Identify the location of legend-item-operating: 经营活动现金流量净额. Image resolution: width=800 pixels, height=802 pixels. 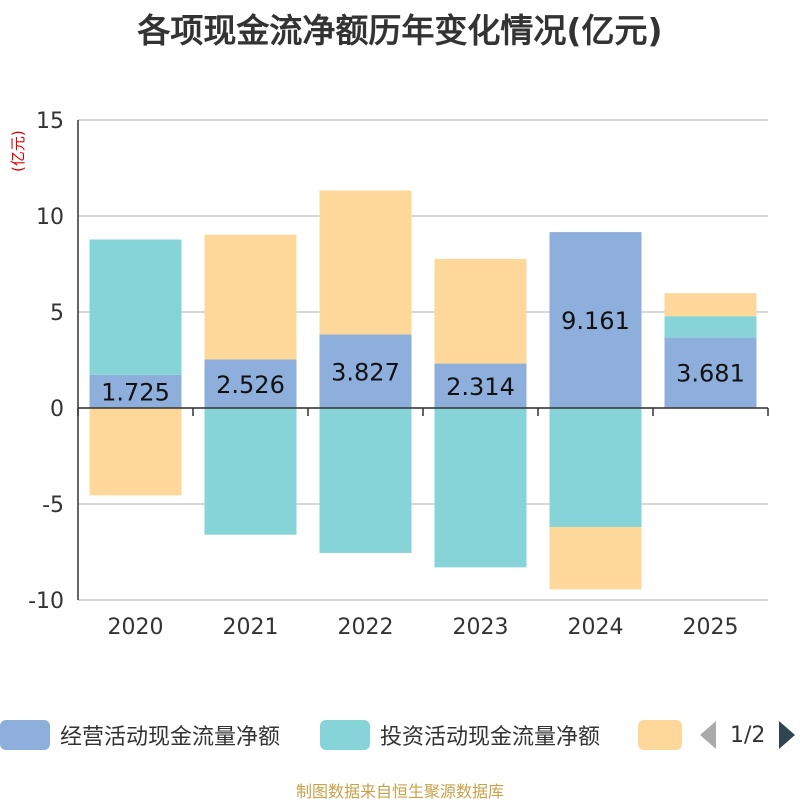
(140, 735).